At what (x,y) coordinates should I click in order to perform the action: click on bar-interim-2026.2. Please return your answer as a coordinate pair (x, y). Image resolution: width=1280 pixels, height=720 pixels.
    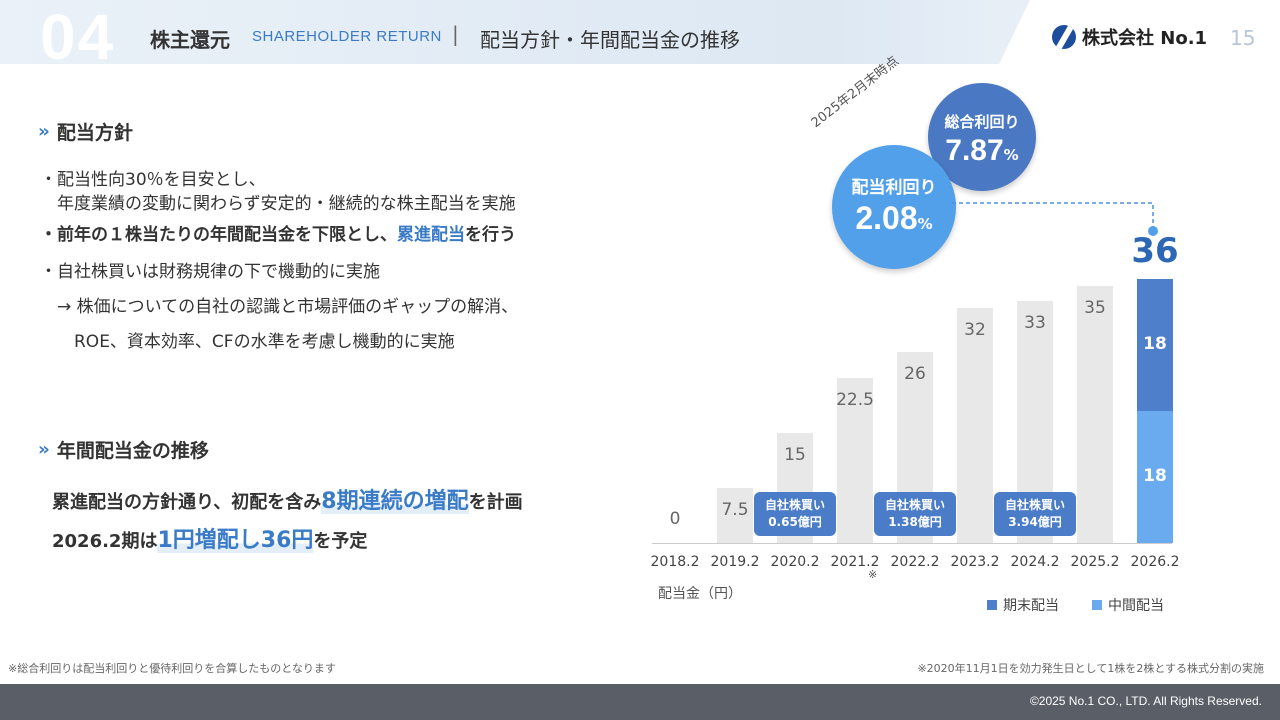
    Looking at the image, I should click on (1155, 477).